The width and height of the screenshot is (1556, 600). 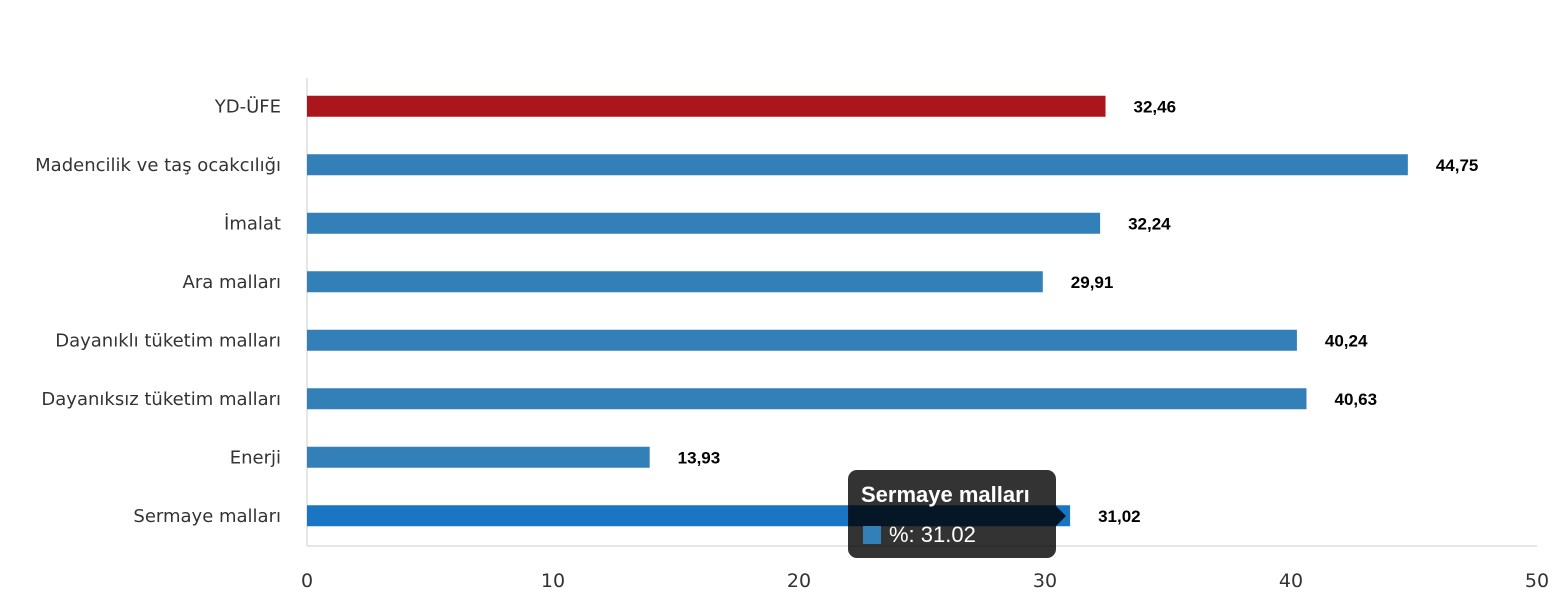 What do you see at coordinates (207, 516) in the screenshot?
I see `category-label: Sermaye malları` at bounding box center [207, 516].